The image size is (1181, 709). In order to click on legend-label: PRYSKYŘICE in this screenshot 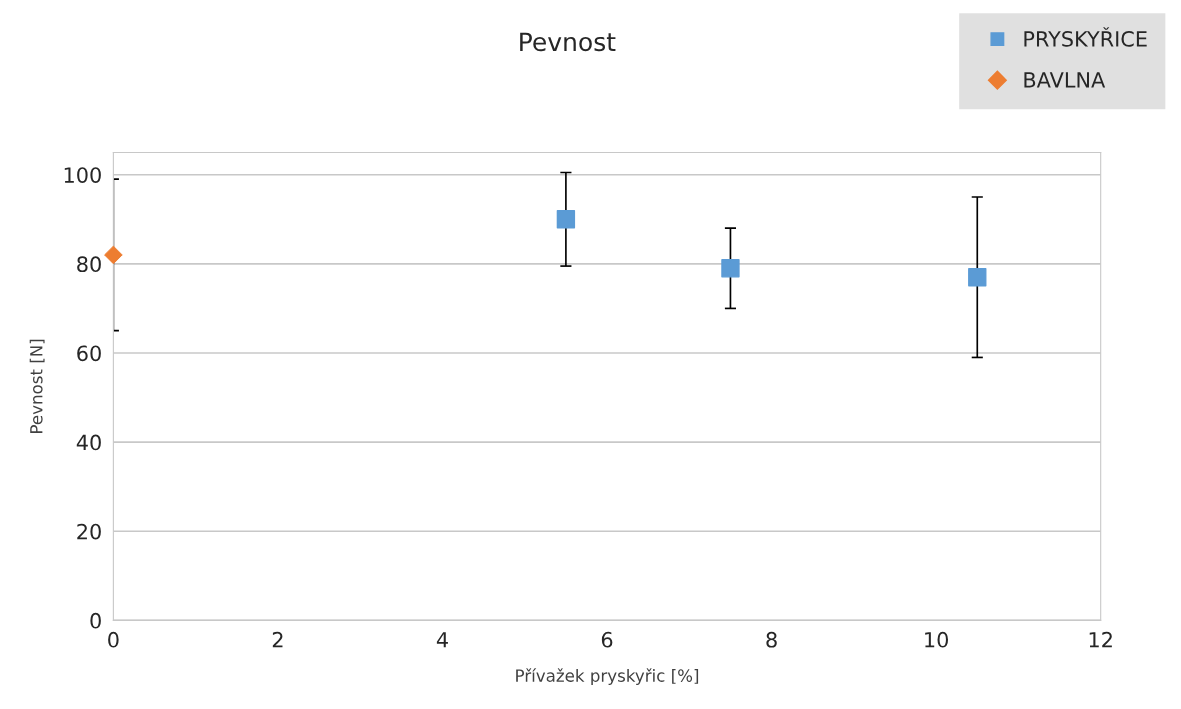, I will do `click(1085, 37)`.